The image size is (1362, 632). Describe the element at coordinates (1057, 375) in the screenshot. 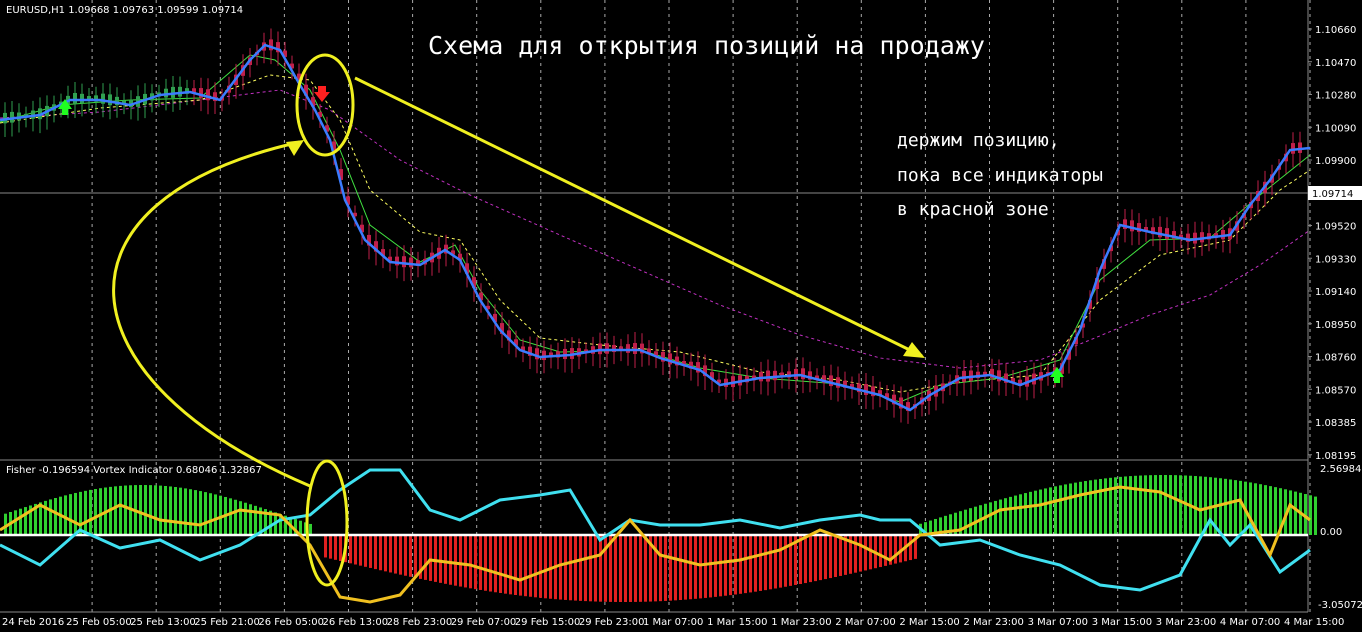

I see `buy-arrow` at that location.